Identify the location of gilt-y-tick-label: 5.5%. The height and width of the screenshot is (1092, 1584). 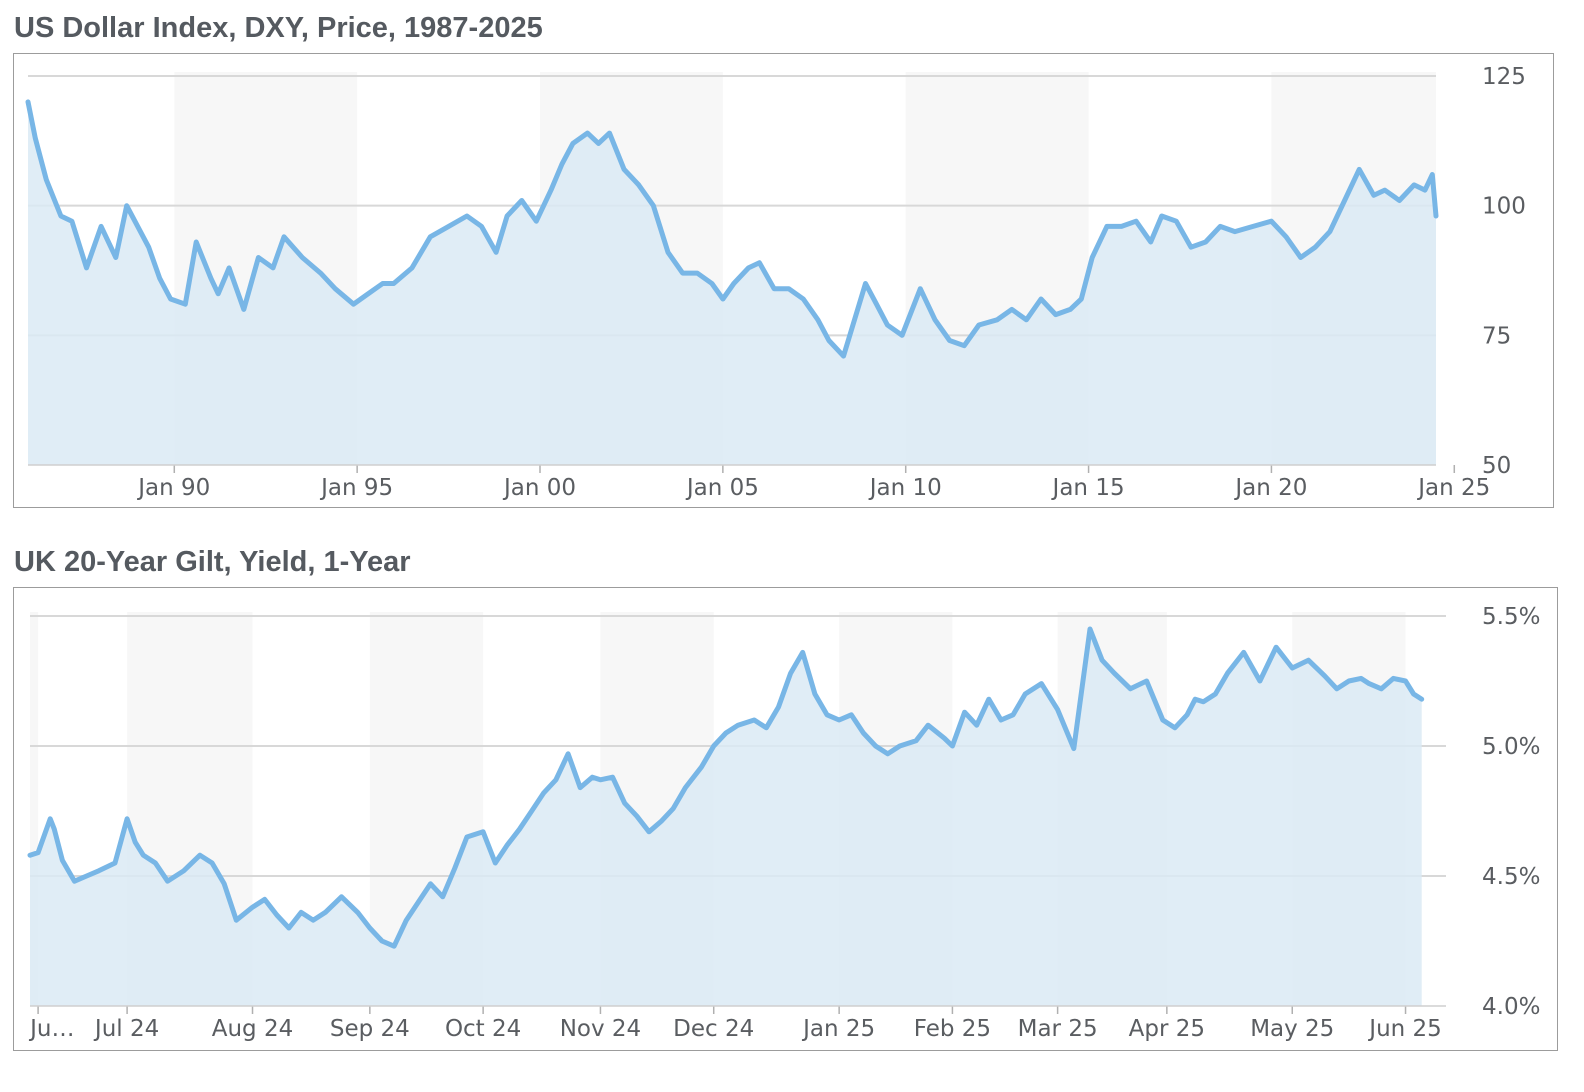
(1511, 617).